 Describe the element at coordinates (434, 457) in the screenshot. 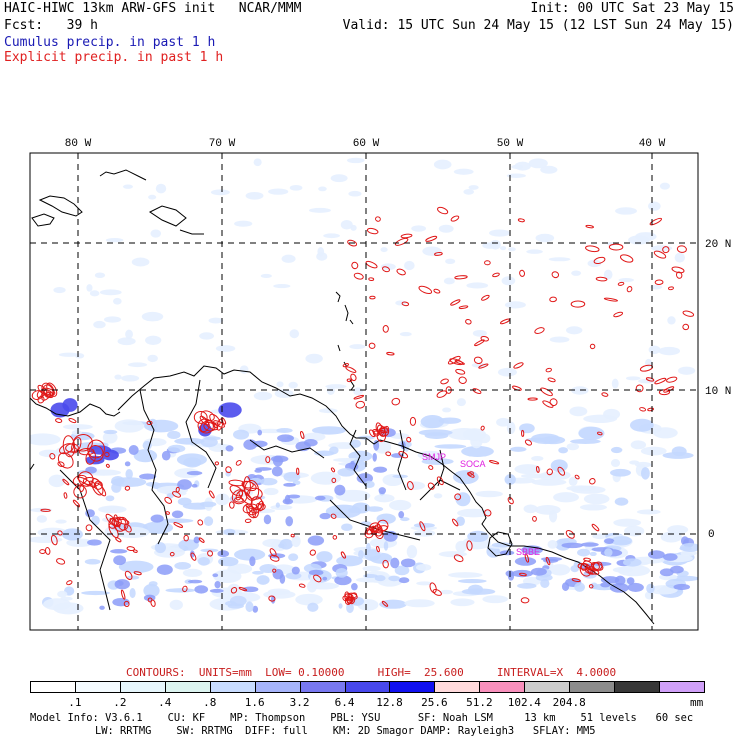

I see `station-label: SMJP` at that location.